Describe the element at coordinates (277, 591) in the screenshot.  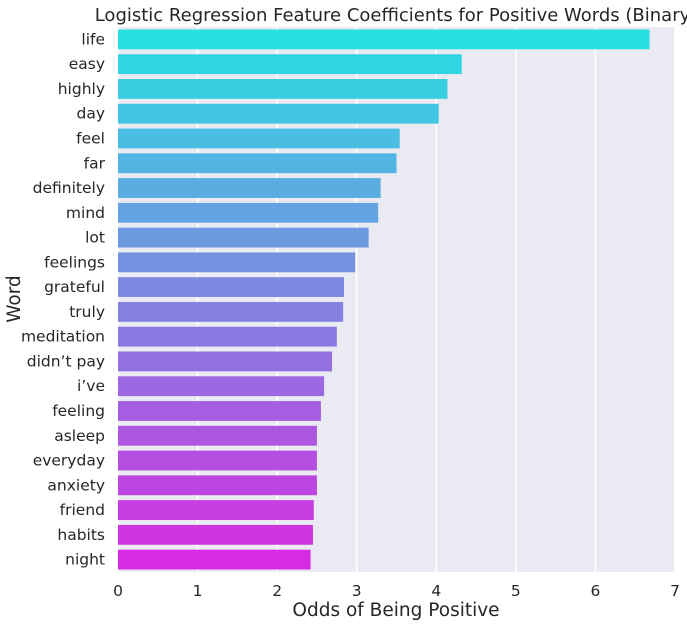
I see `x-tick-label: 2` at that location.